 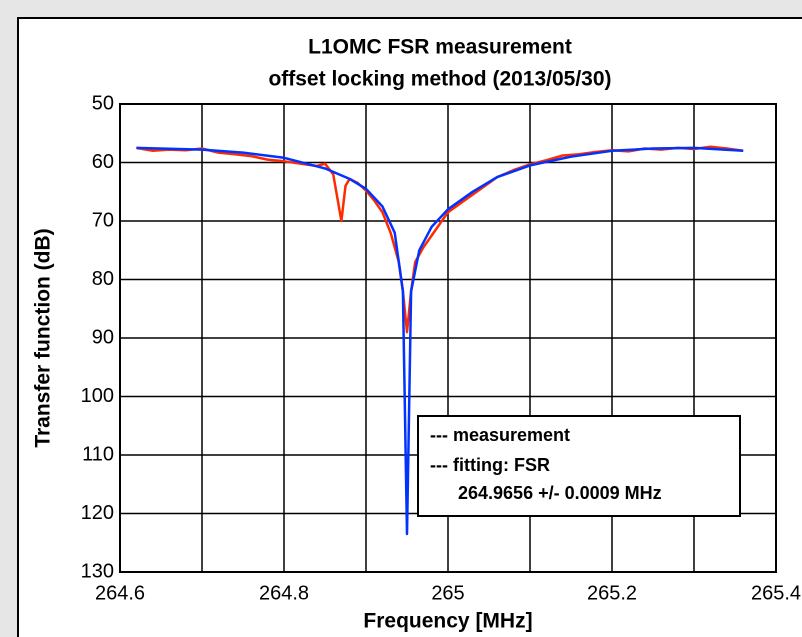 I want to click on y-tick-label: 110, so click(x=98, y=454).